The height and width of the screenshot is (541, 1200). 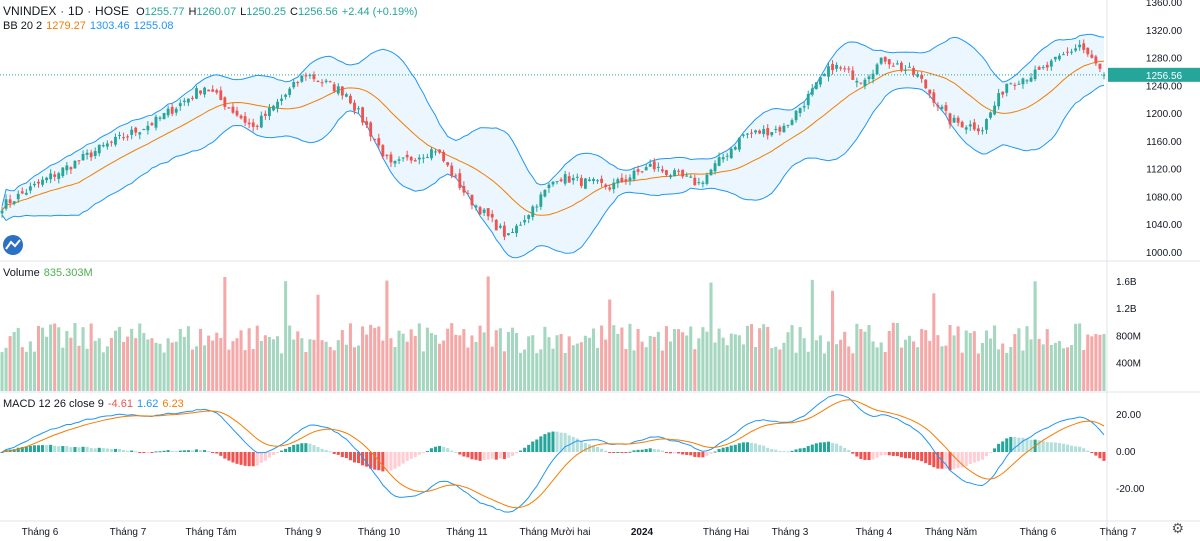 What do you see at coordinates (88, 26) in the screenshot?
I see `bb-legend: BB 20 2 1279.27 1303.46 1255.08` at bounding box center [88, 26].